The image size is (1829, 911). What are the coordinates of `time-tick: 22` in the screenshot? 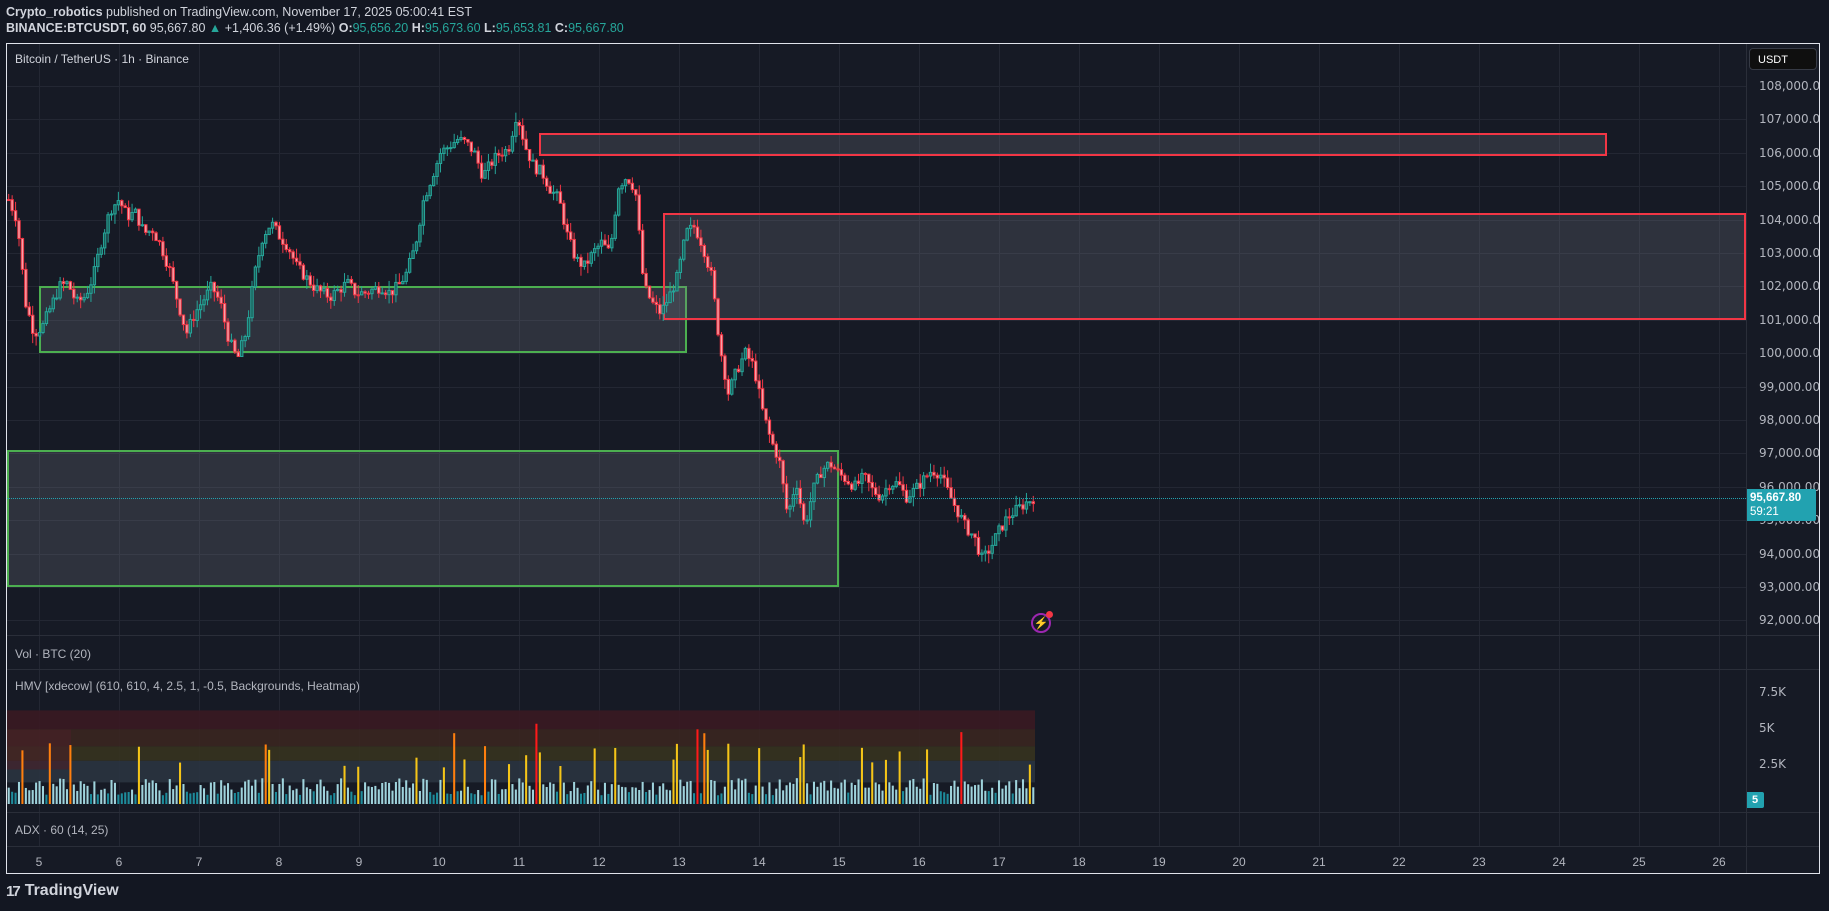 It's located at (1399, 862).